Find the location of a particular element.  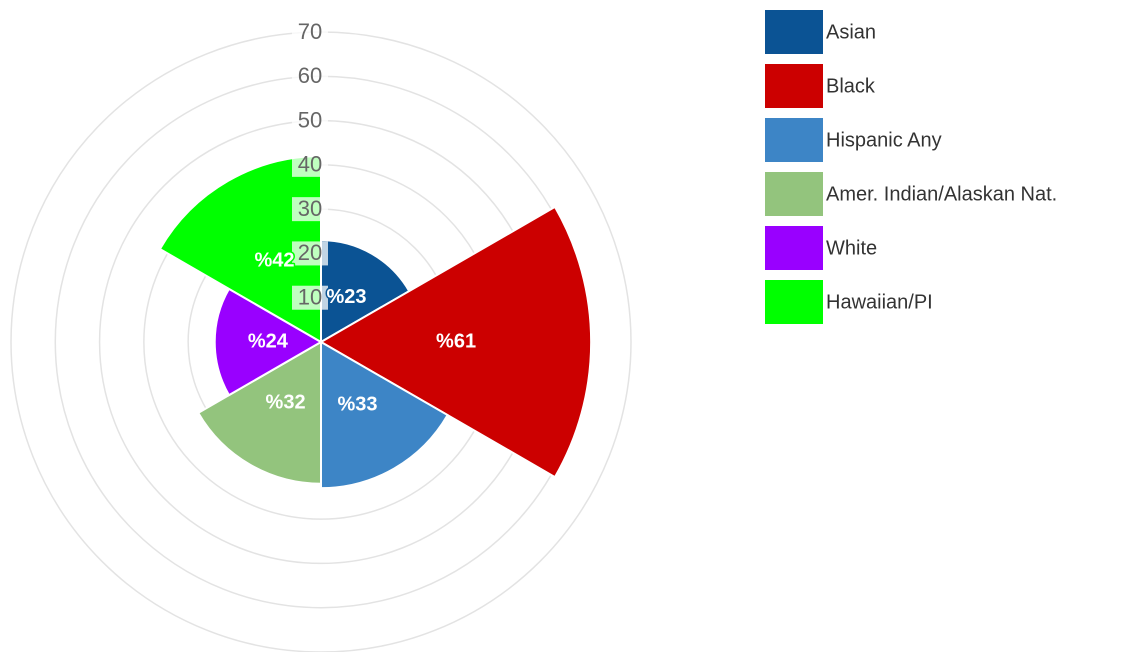

legend-label: White is located at coordinates (851, 248).